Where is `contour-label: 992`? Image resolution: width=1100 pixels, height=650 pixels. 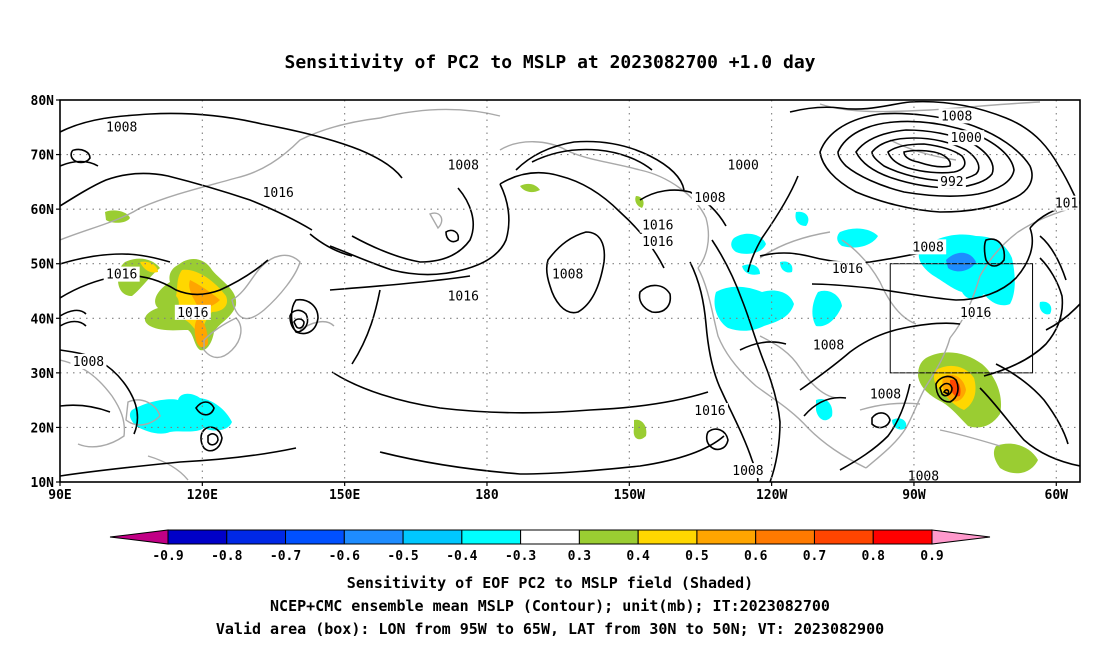 contour-label: 992 is located at coordinates (951, 182).